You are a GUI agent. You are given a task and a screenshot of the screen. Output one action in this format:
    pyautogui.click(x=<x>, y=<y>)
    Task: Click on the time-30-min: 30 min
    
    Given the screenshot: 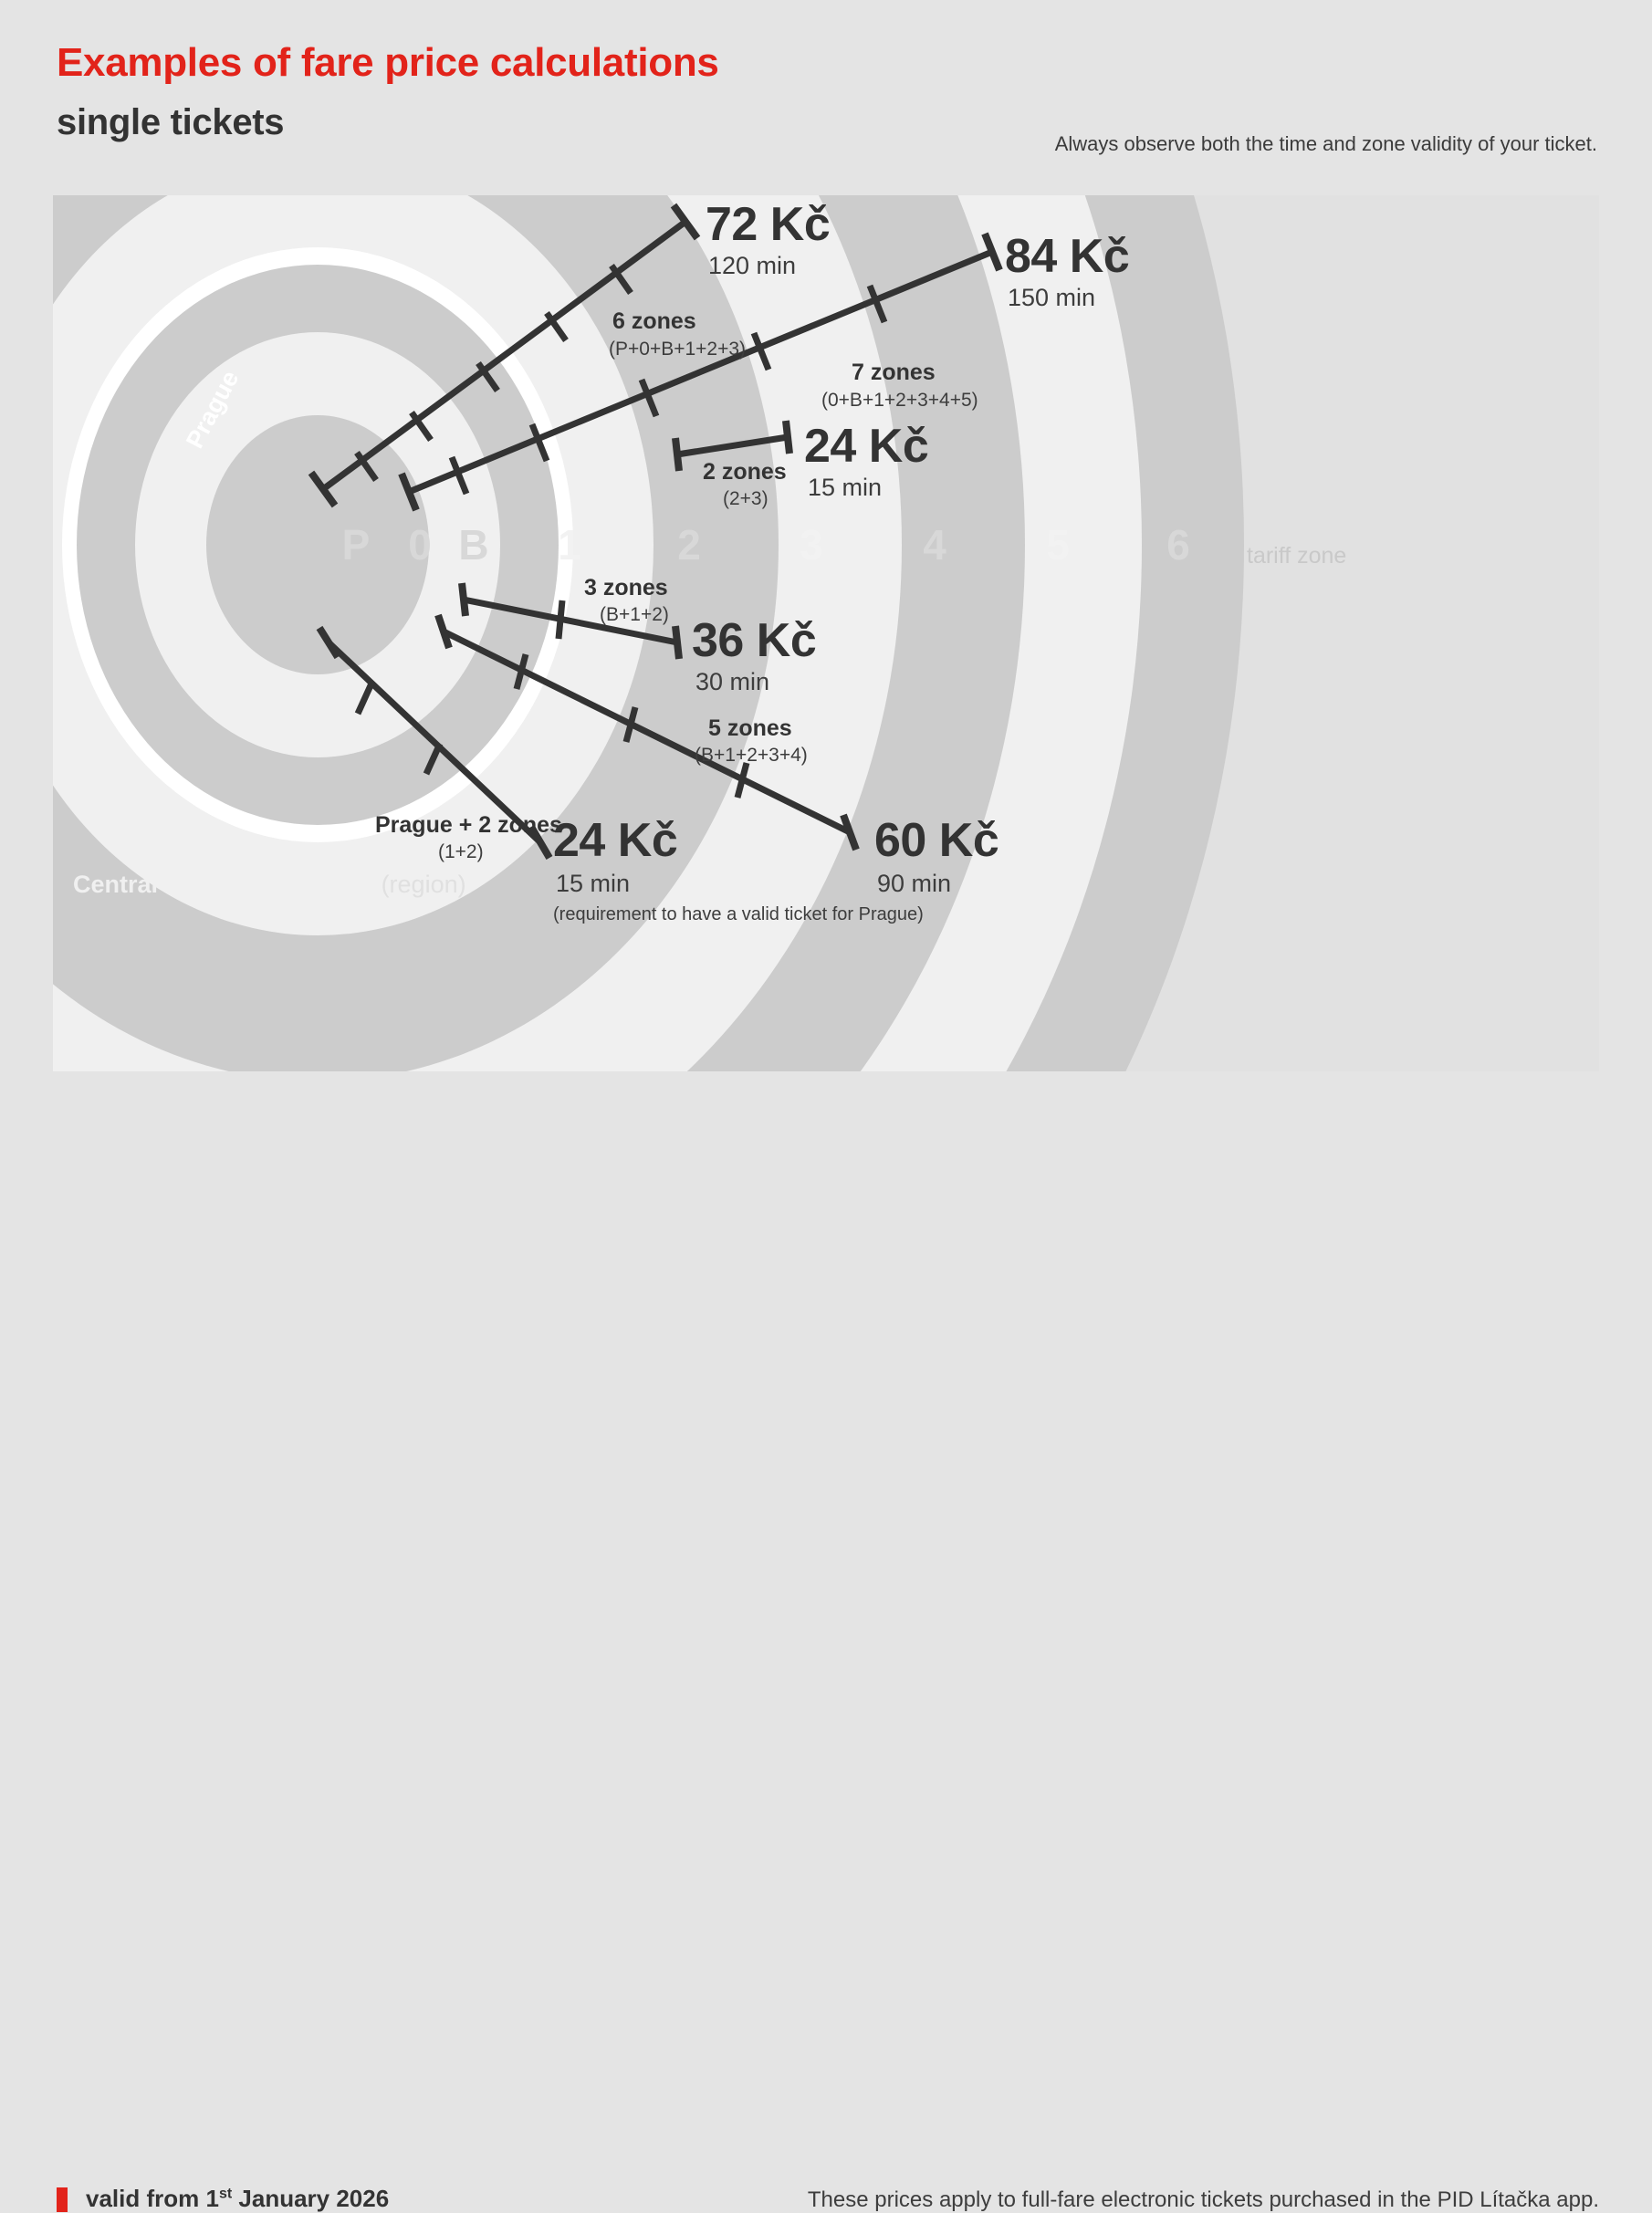 What is the action you would take?
    pyautogui.click(x=732, y=681)
    